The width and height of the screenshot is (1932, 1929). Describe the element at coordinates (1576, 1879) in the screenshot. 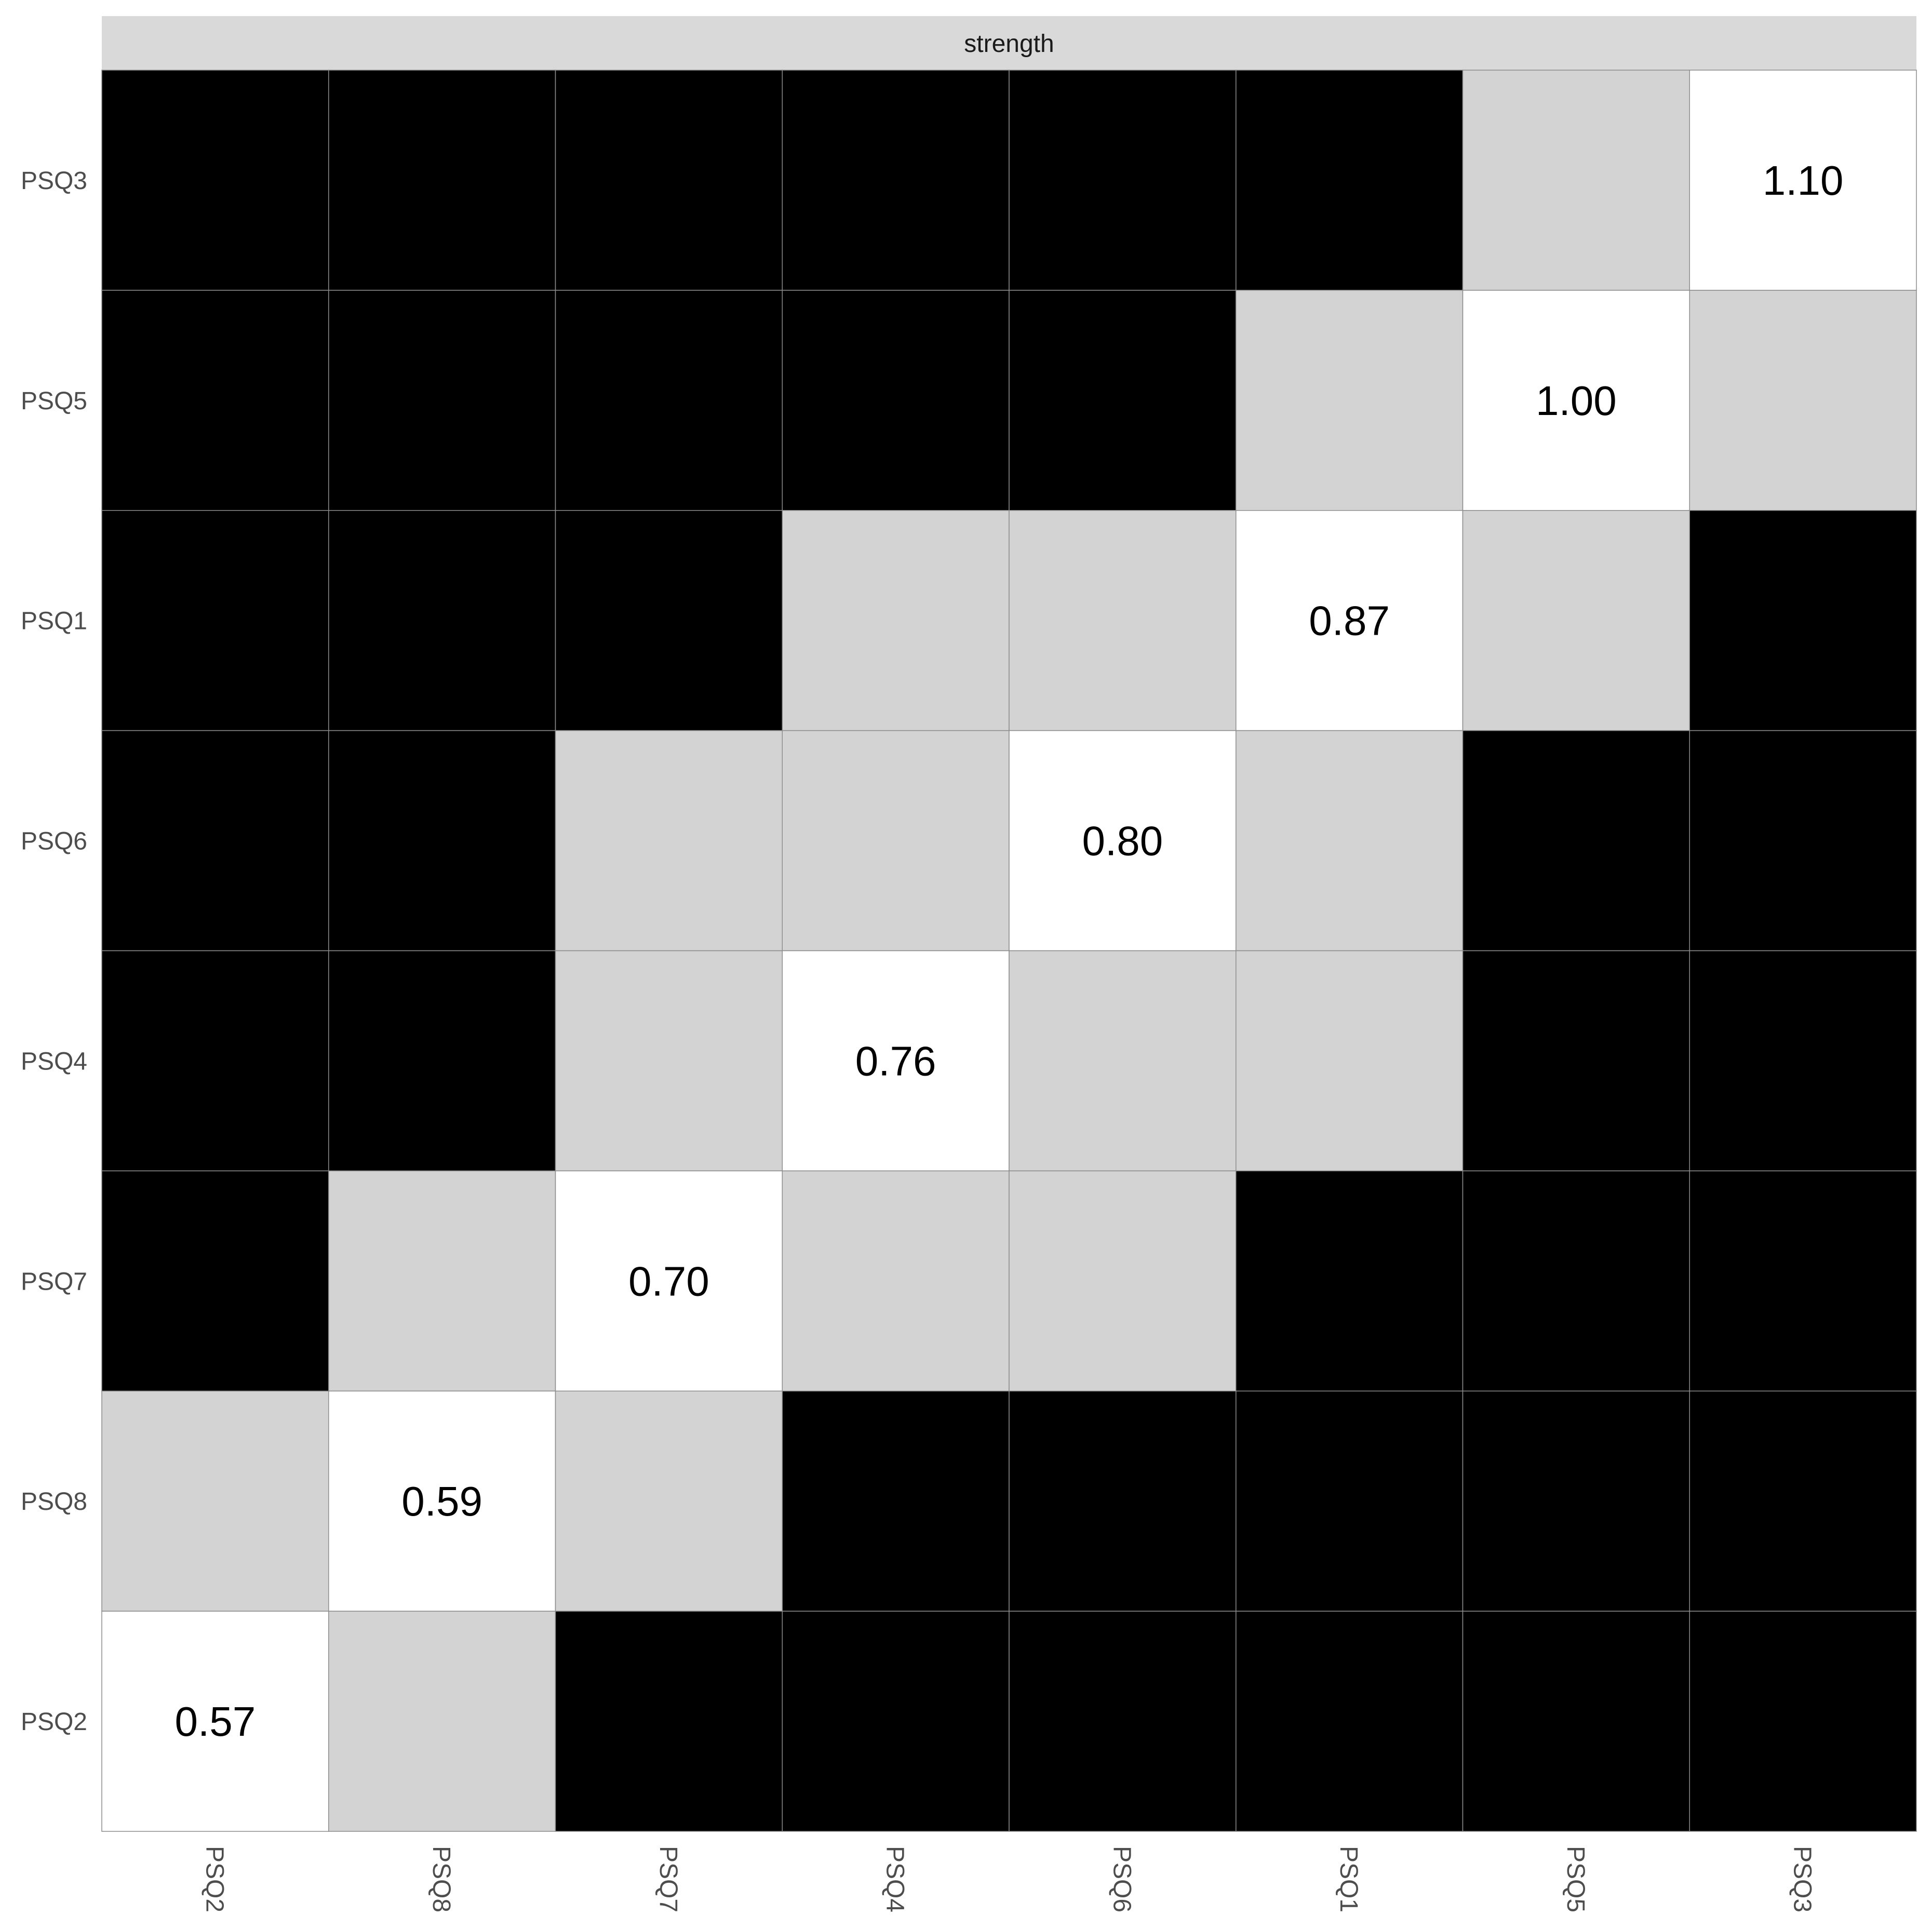

I see `x-tick-label-psq5: PSQ5` at that location.